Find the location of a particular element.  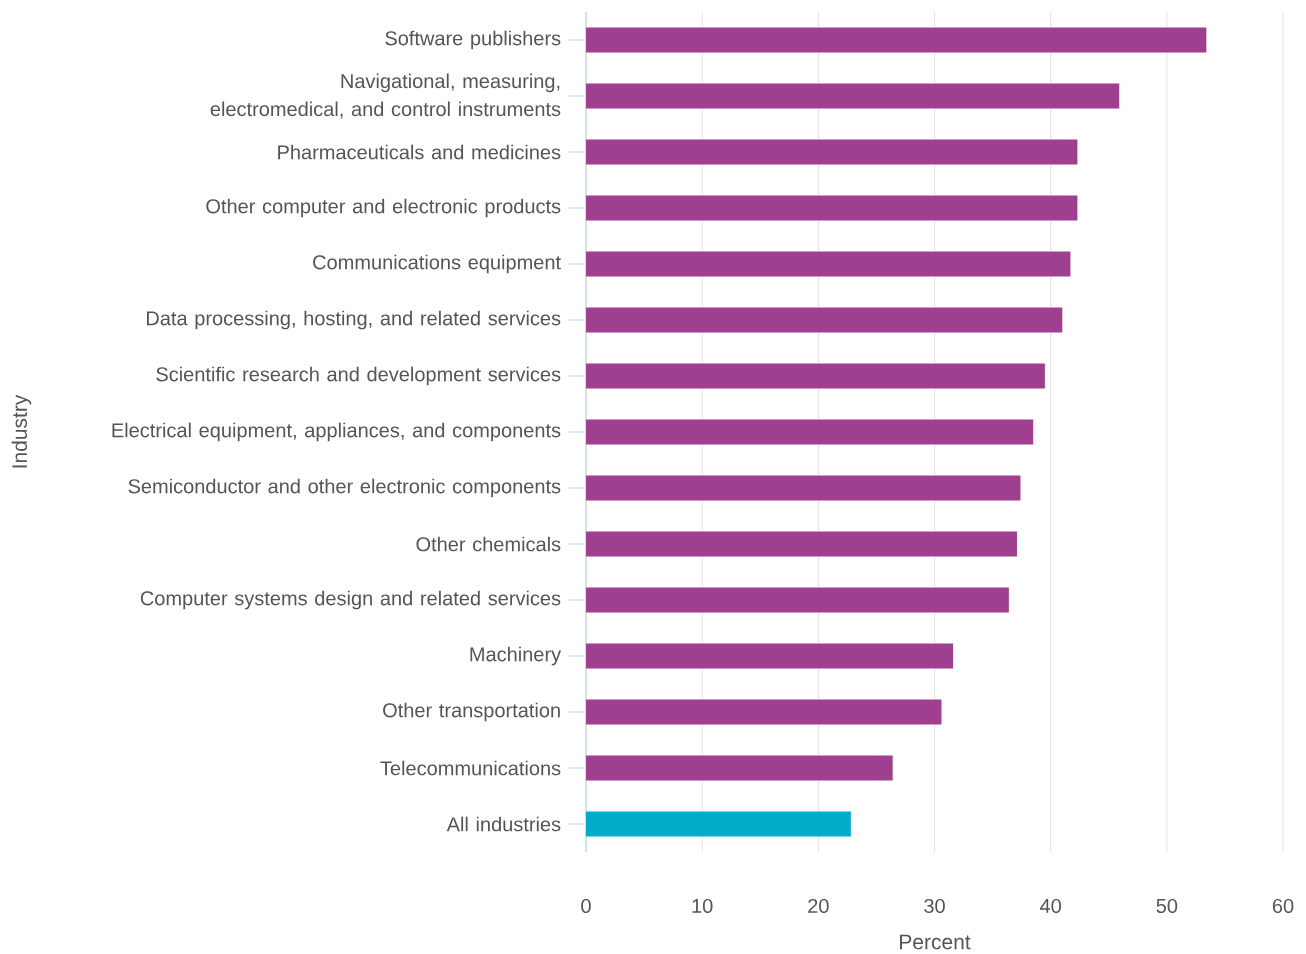

y-tick-label: Electrical equipment, appliances, and components is located at coordinates (336, 432).